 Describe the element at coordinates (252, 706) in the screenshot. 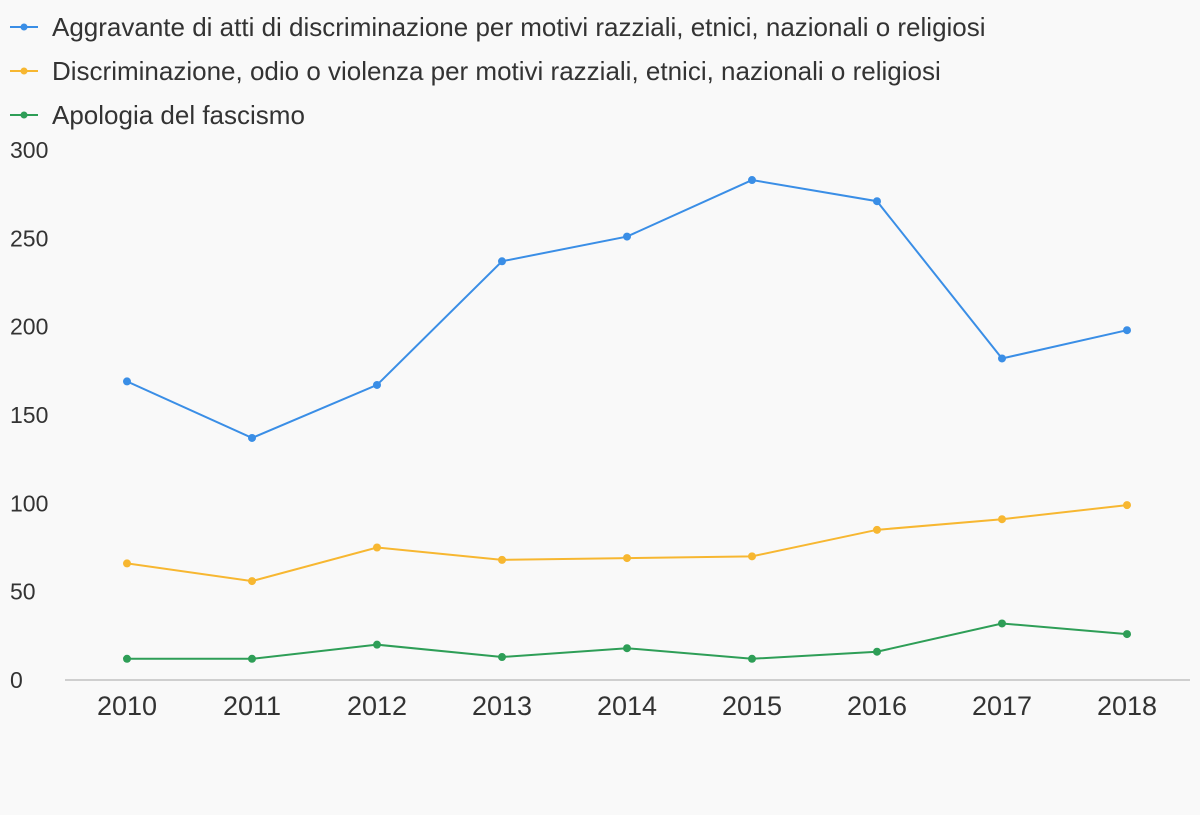

I see `x-tick-label: 2011` at that location.